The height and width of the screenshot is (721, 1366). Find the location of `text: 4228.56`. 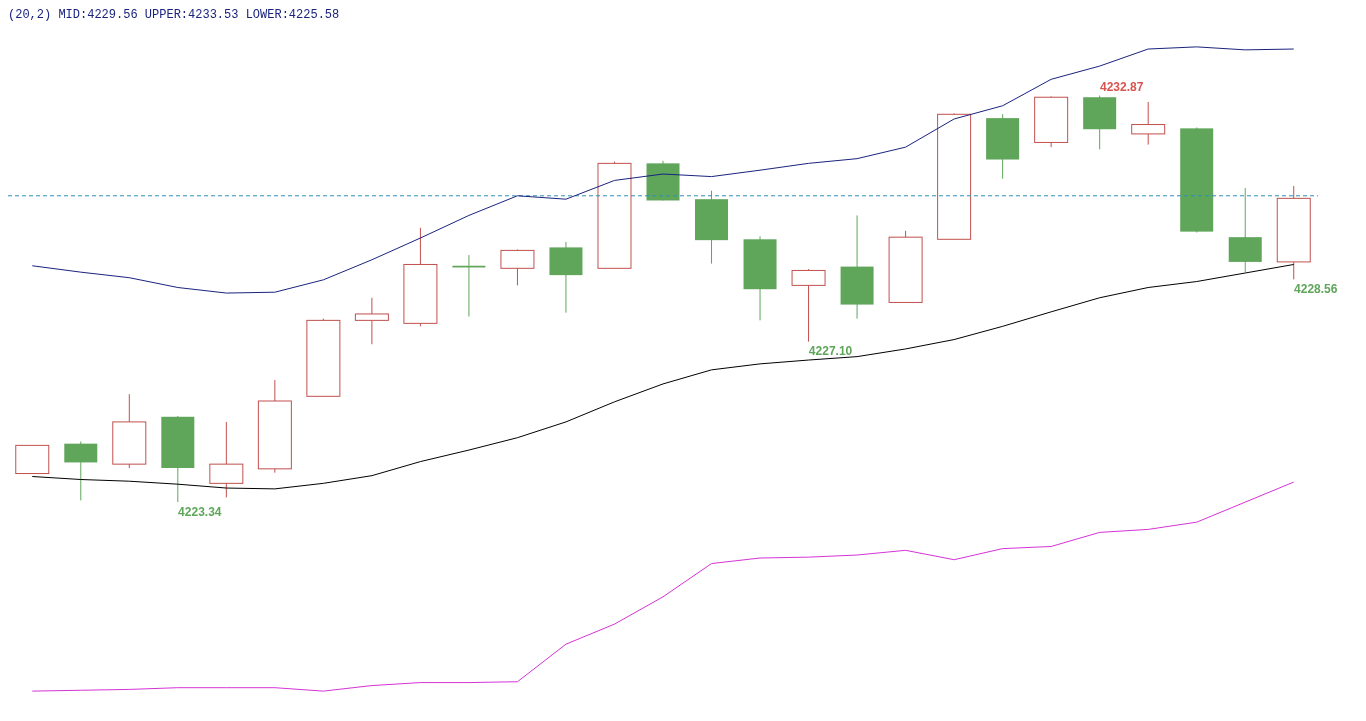

text: 4228.56 is located at coordinates (1316, 288).